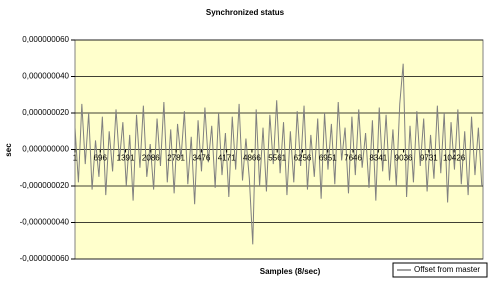  What do you see at coordinates (227, 158) in the screenshot?
I see `x-tick-label: 4171` at bounding box center [227, 158].